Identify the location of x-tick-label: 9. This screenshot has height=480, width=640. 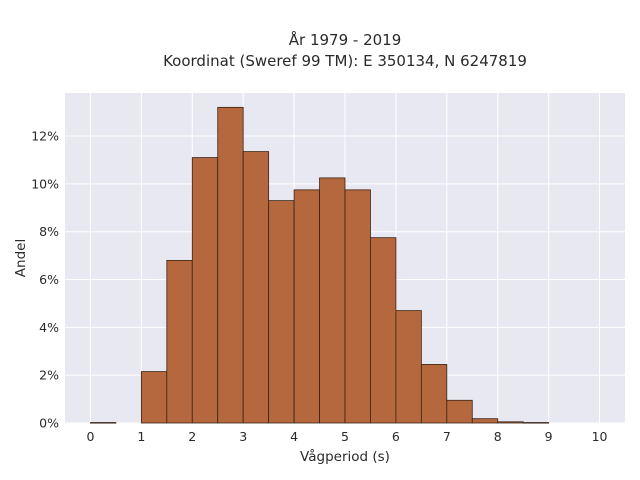
(549, 436).